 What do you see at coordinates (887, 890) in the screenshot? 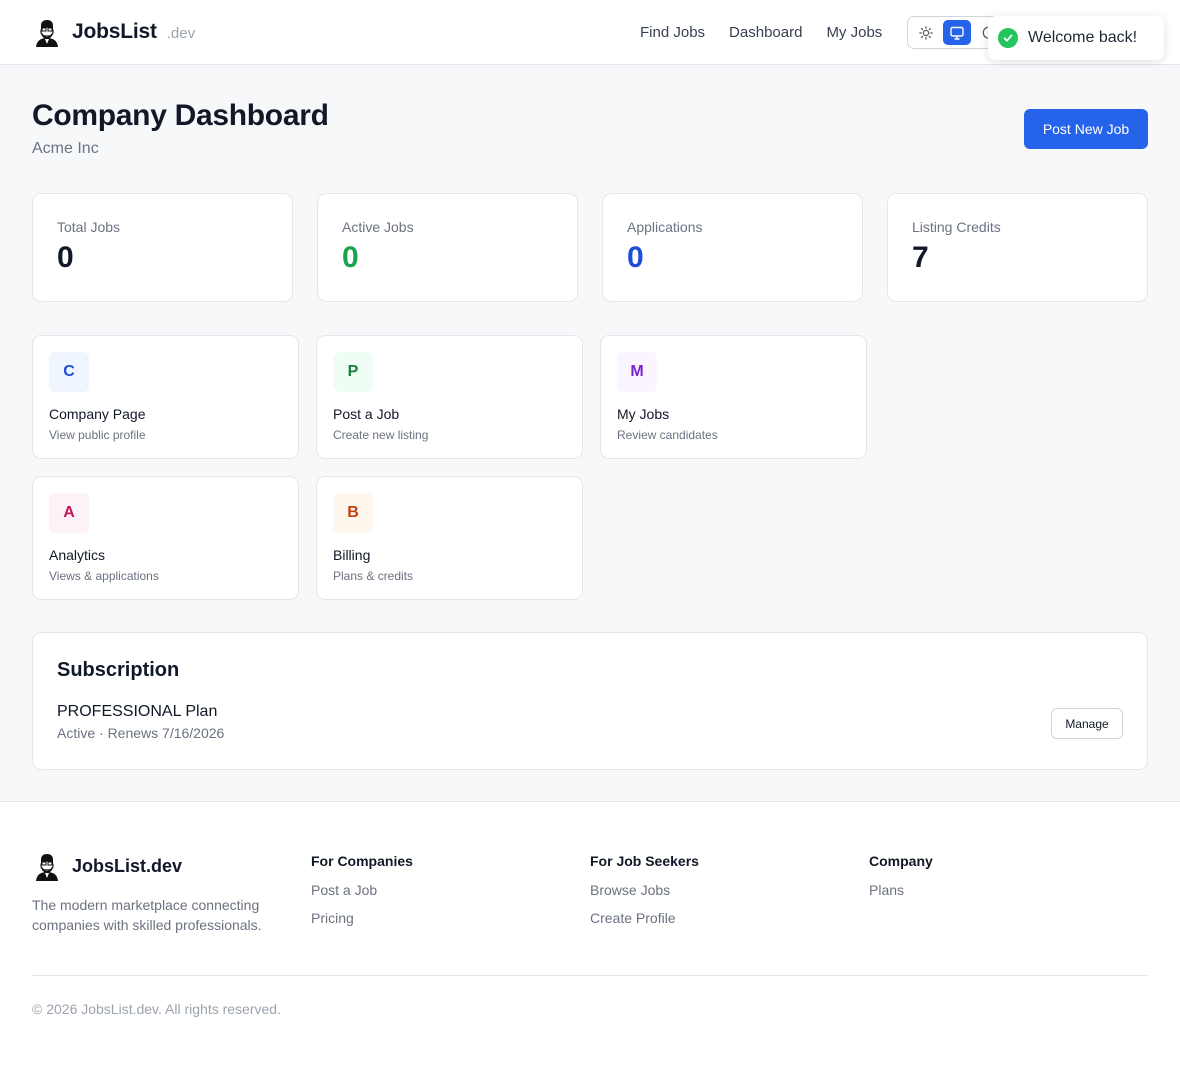
I see `footer-link-plans: Plans` at bounding box center [887, 890].